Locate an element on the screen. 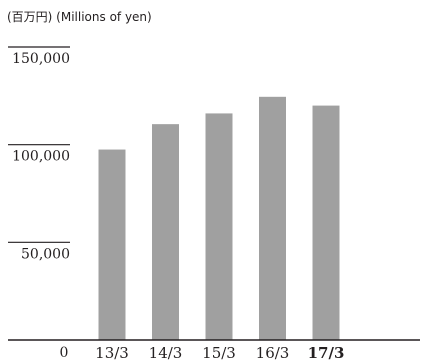  x-tick-label: 14/3 is located at coordinates (166, 353).